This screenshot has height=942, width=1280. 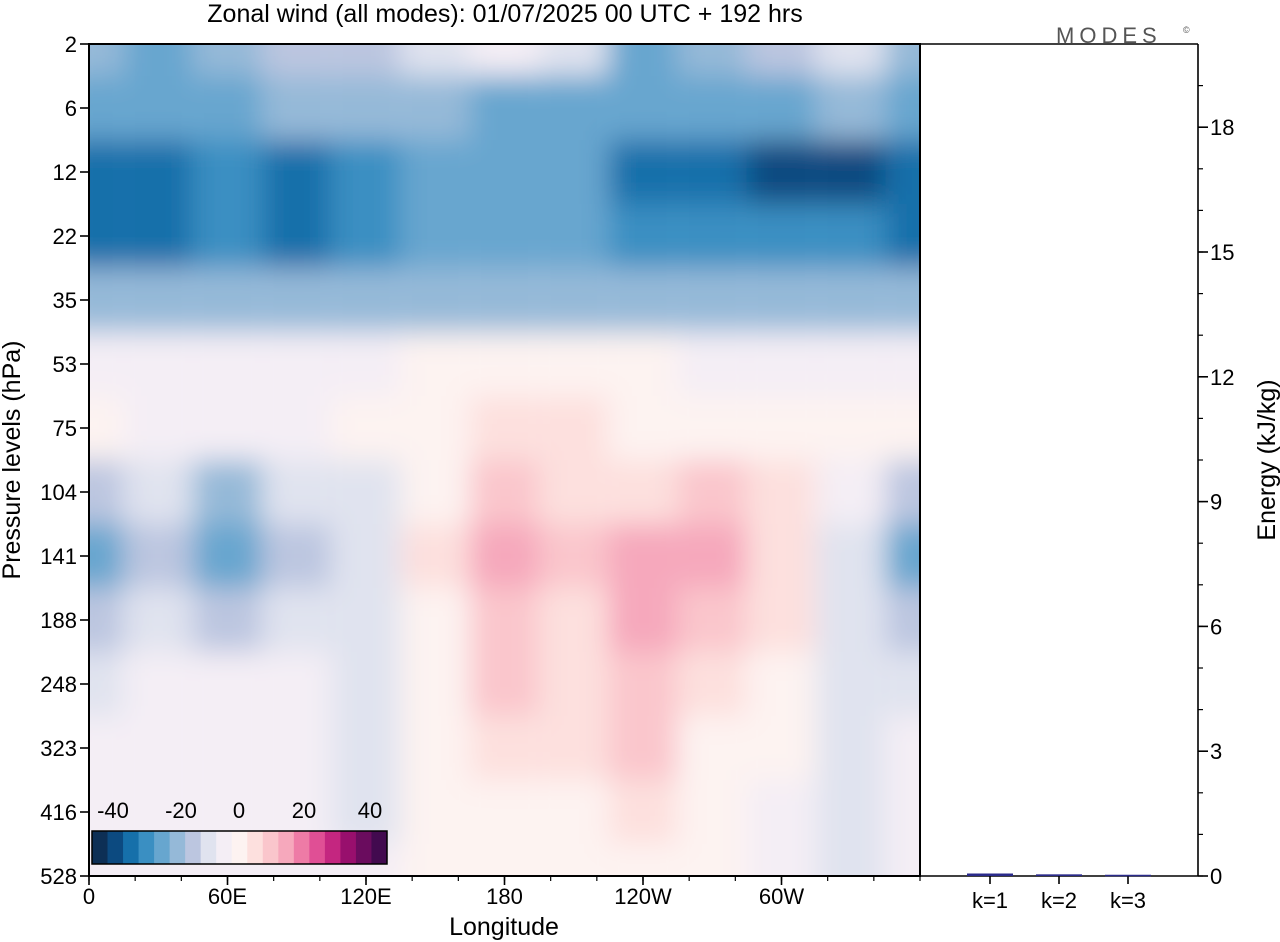 I want to click on energy-tick-label: 15, so click(x=1222, y=252).